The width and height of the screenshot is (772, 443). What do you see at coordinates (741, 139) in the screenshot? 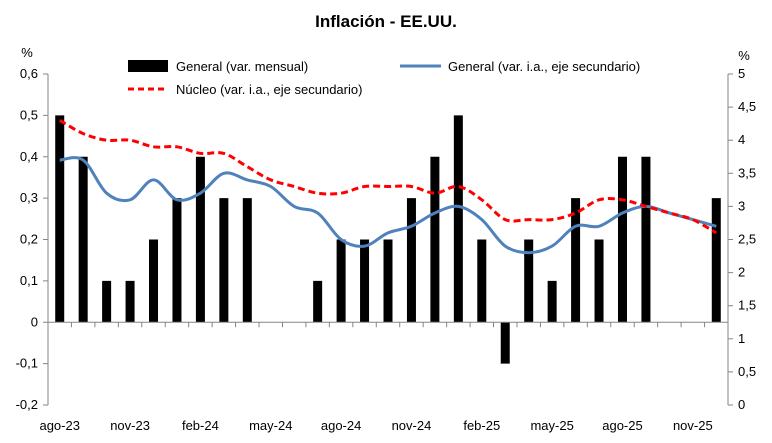
I see `right-tick-label: 4` at bounding box center [741, 139].